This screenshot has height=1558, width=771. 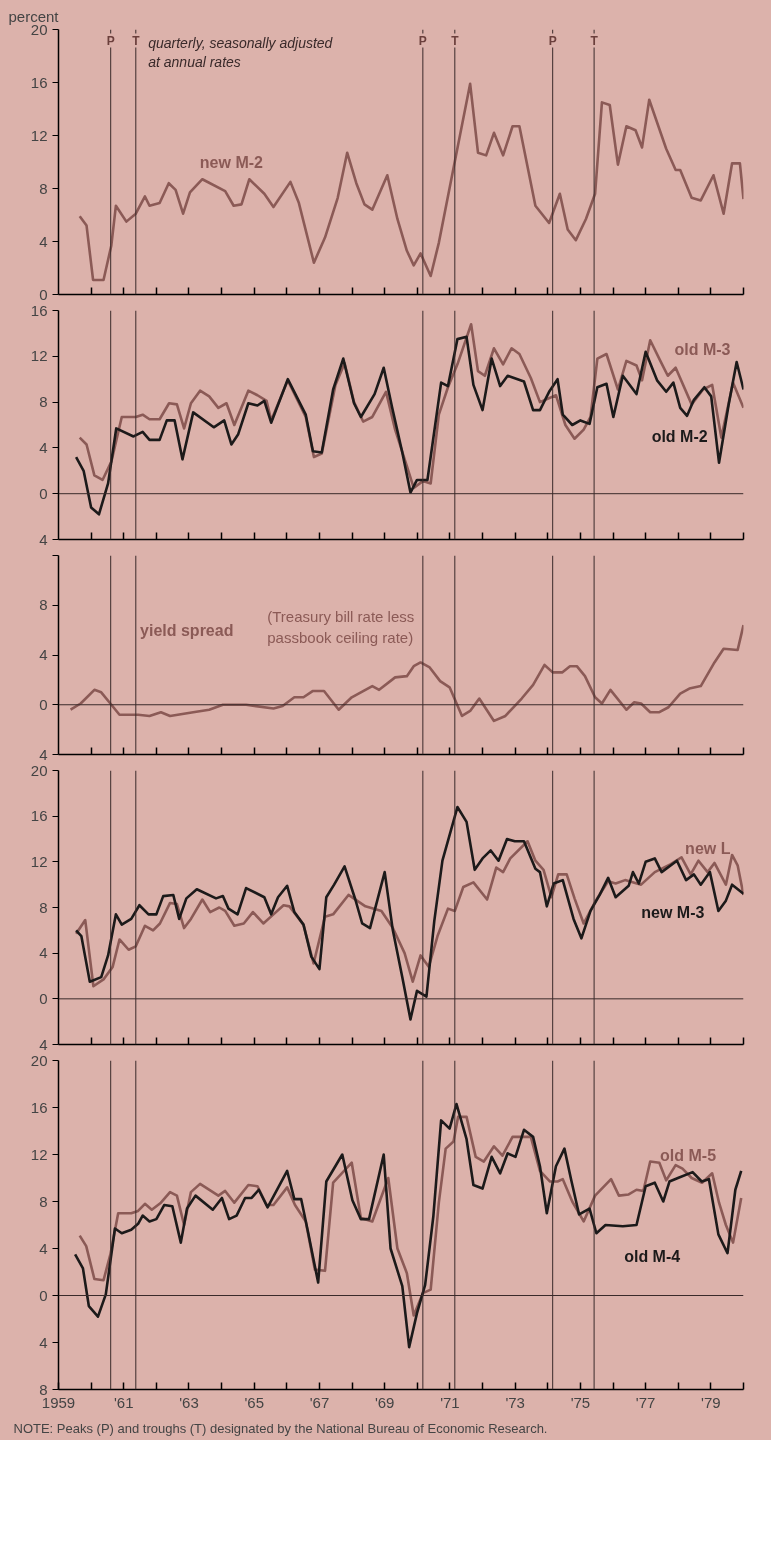 What do you see at coordinates (187, 630) in the screenshot?
I see `text: yield spread` at bounding box center [187, 630].